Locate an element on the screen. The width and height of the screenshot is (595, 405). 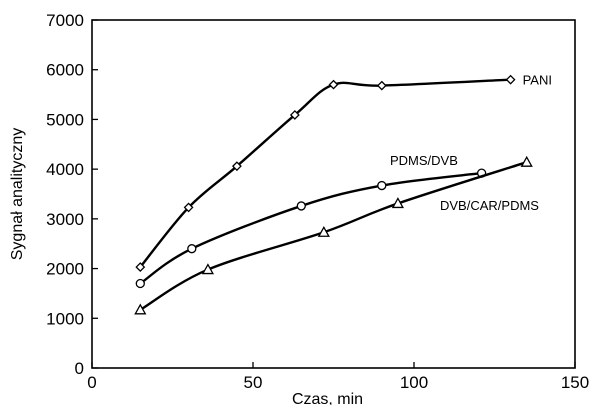
series-label: PANI is located at coordinates (537, 80).